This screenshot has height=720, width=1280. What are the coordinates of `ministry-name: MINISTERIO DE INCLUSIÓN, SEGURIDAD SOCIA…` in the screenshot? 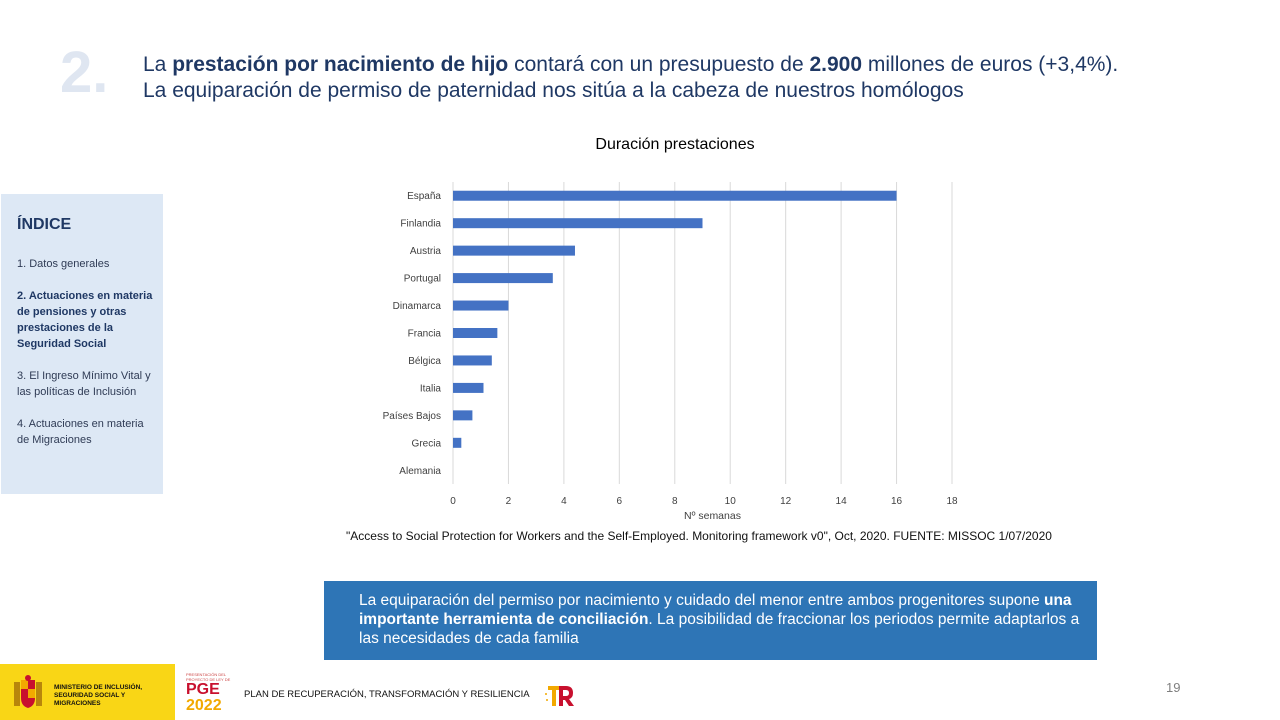 It's located at (98, 695).